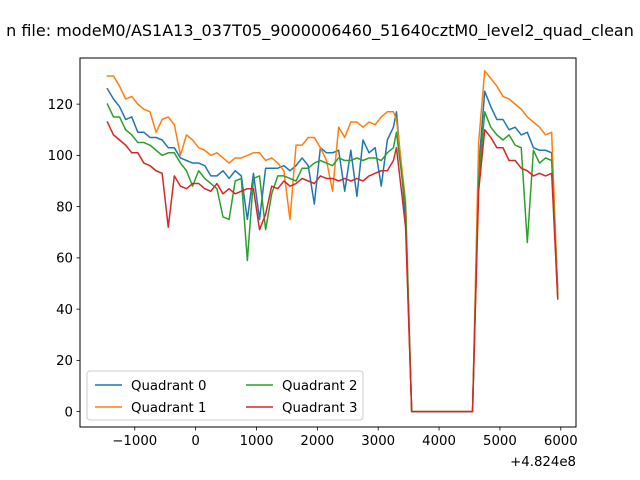 The width and height of the screenshot is (640, 480). I want to click on y-tick-label: 20, so click(64, 361).